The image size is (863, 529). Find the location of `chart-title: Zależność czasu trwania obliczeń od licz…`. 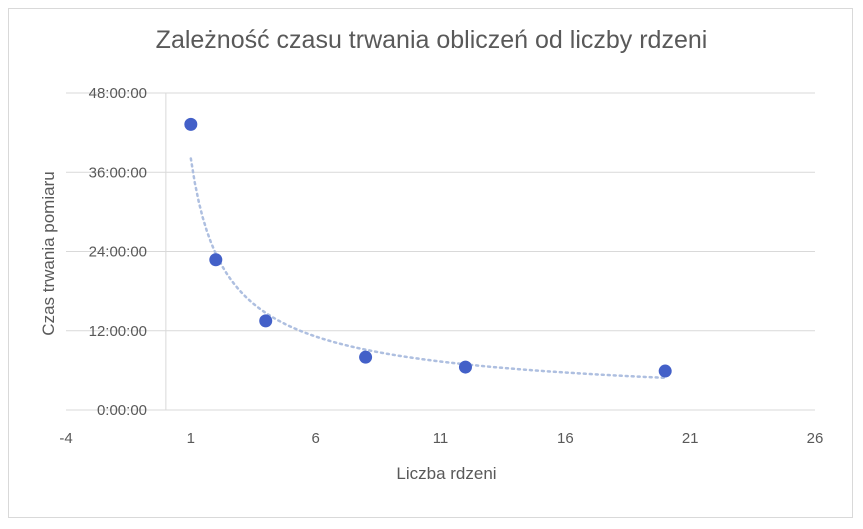

chart-title: Zależność czasu trwania obliczeń od licz… is located at coordinates (431, 40).